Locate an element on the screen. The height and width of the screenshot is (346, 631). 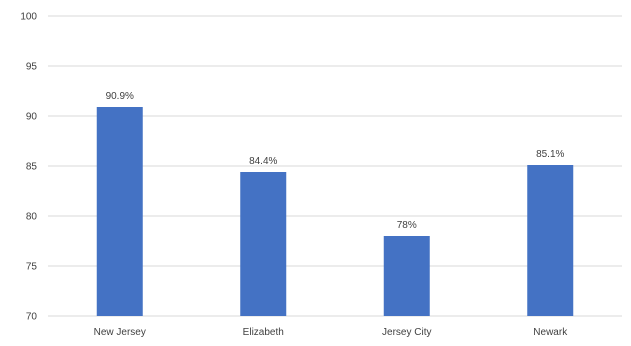
data-label: 78% is located at coordinates (407, 225).